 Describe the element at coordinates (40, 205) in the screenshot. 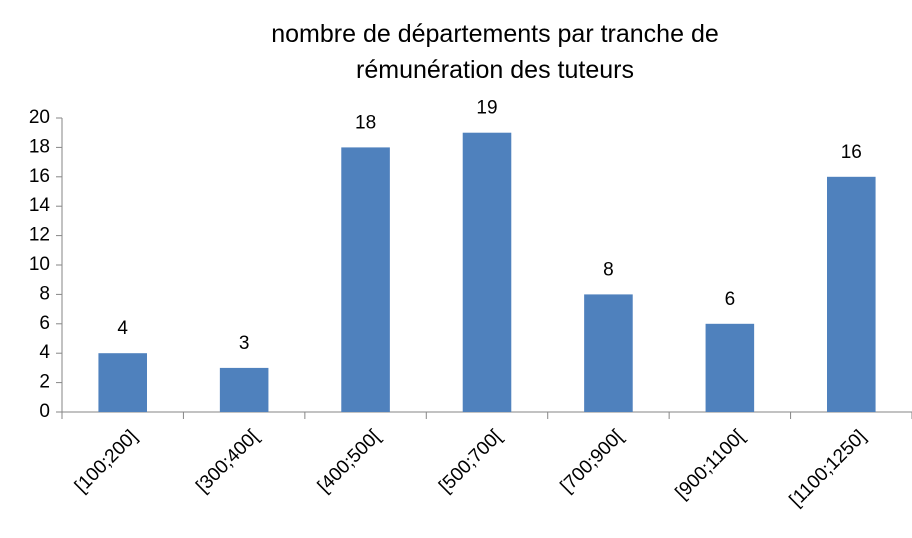

I see `y-tick-label: 14` at that location.